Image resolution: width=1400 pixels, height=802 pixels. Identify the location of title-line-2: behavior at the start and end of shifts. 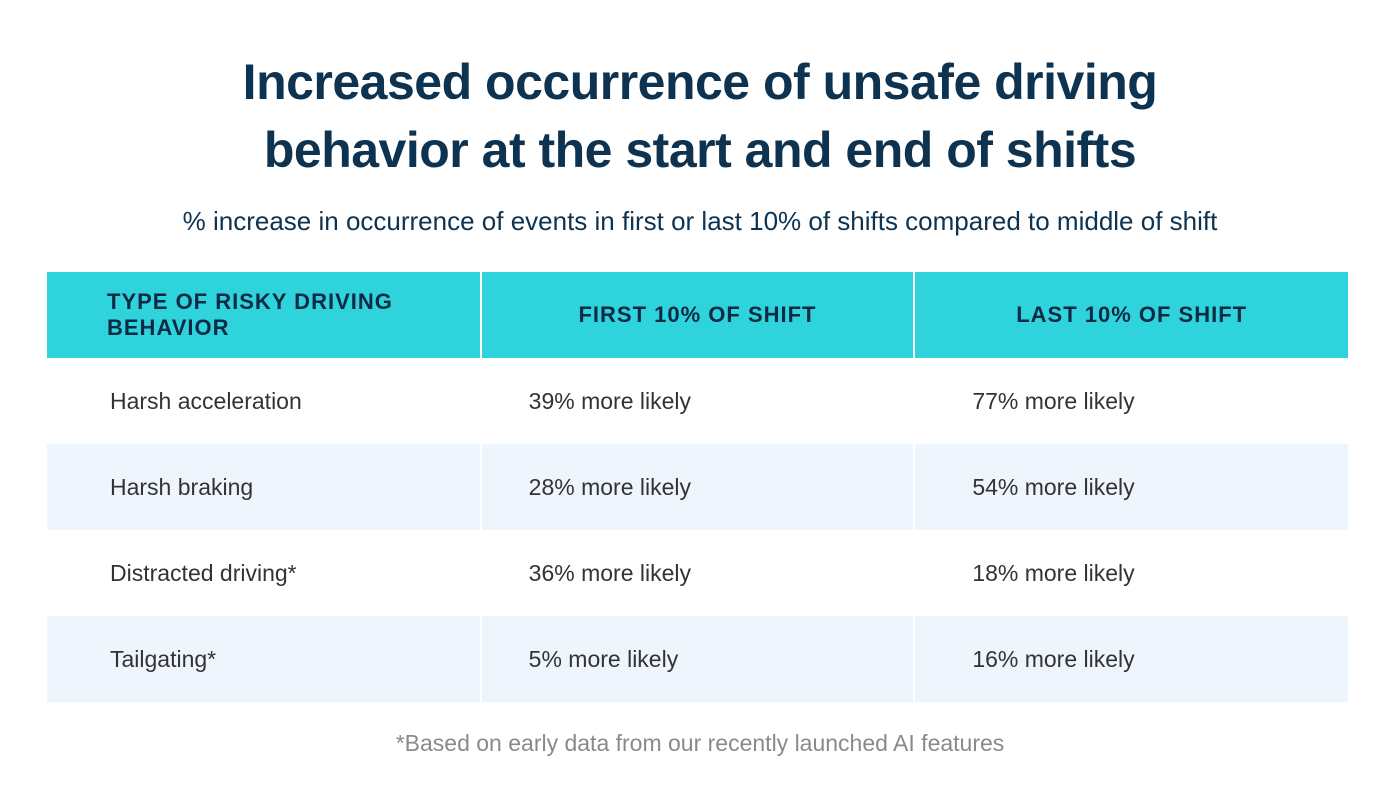
(700, 150).